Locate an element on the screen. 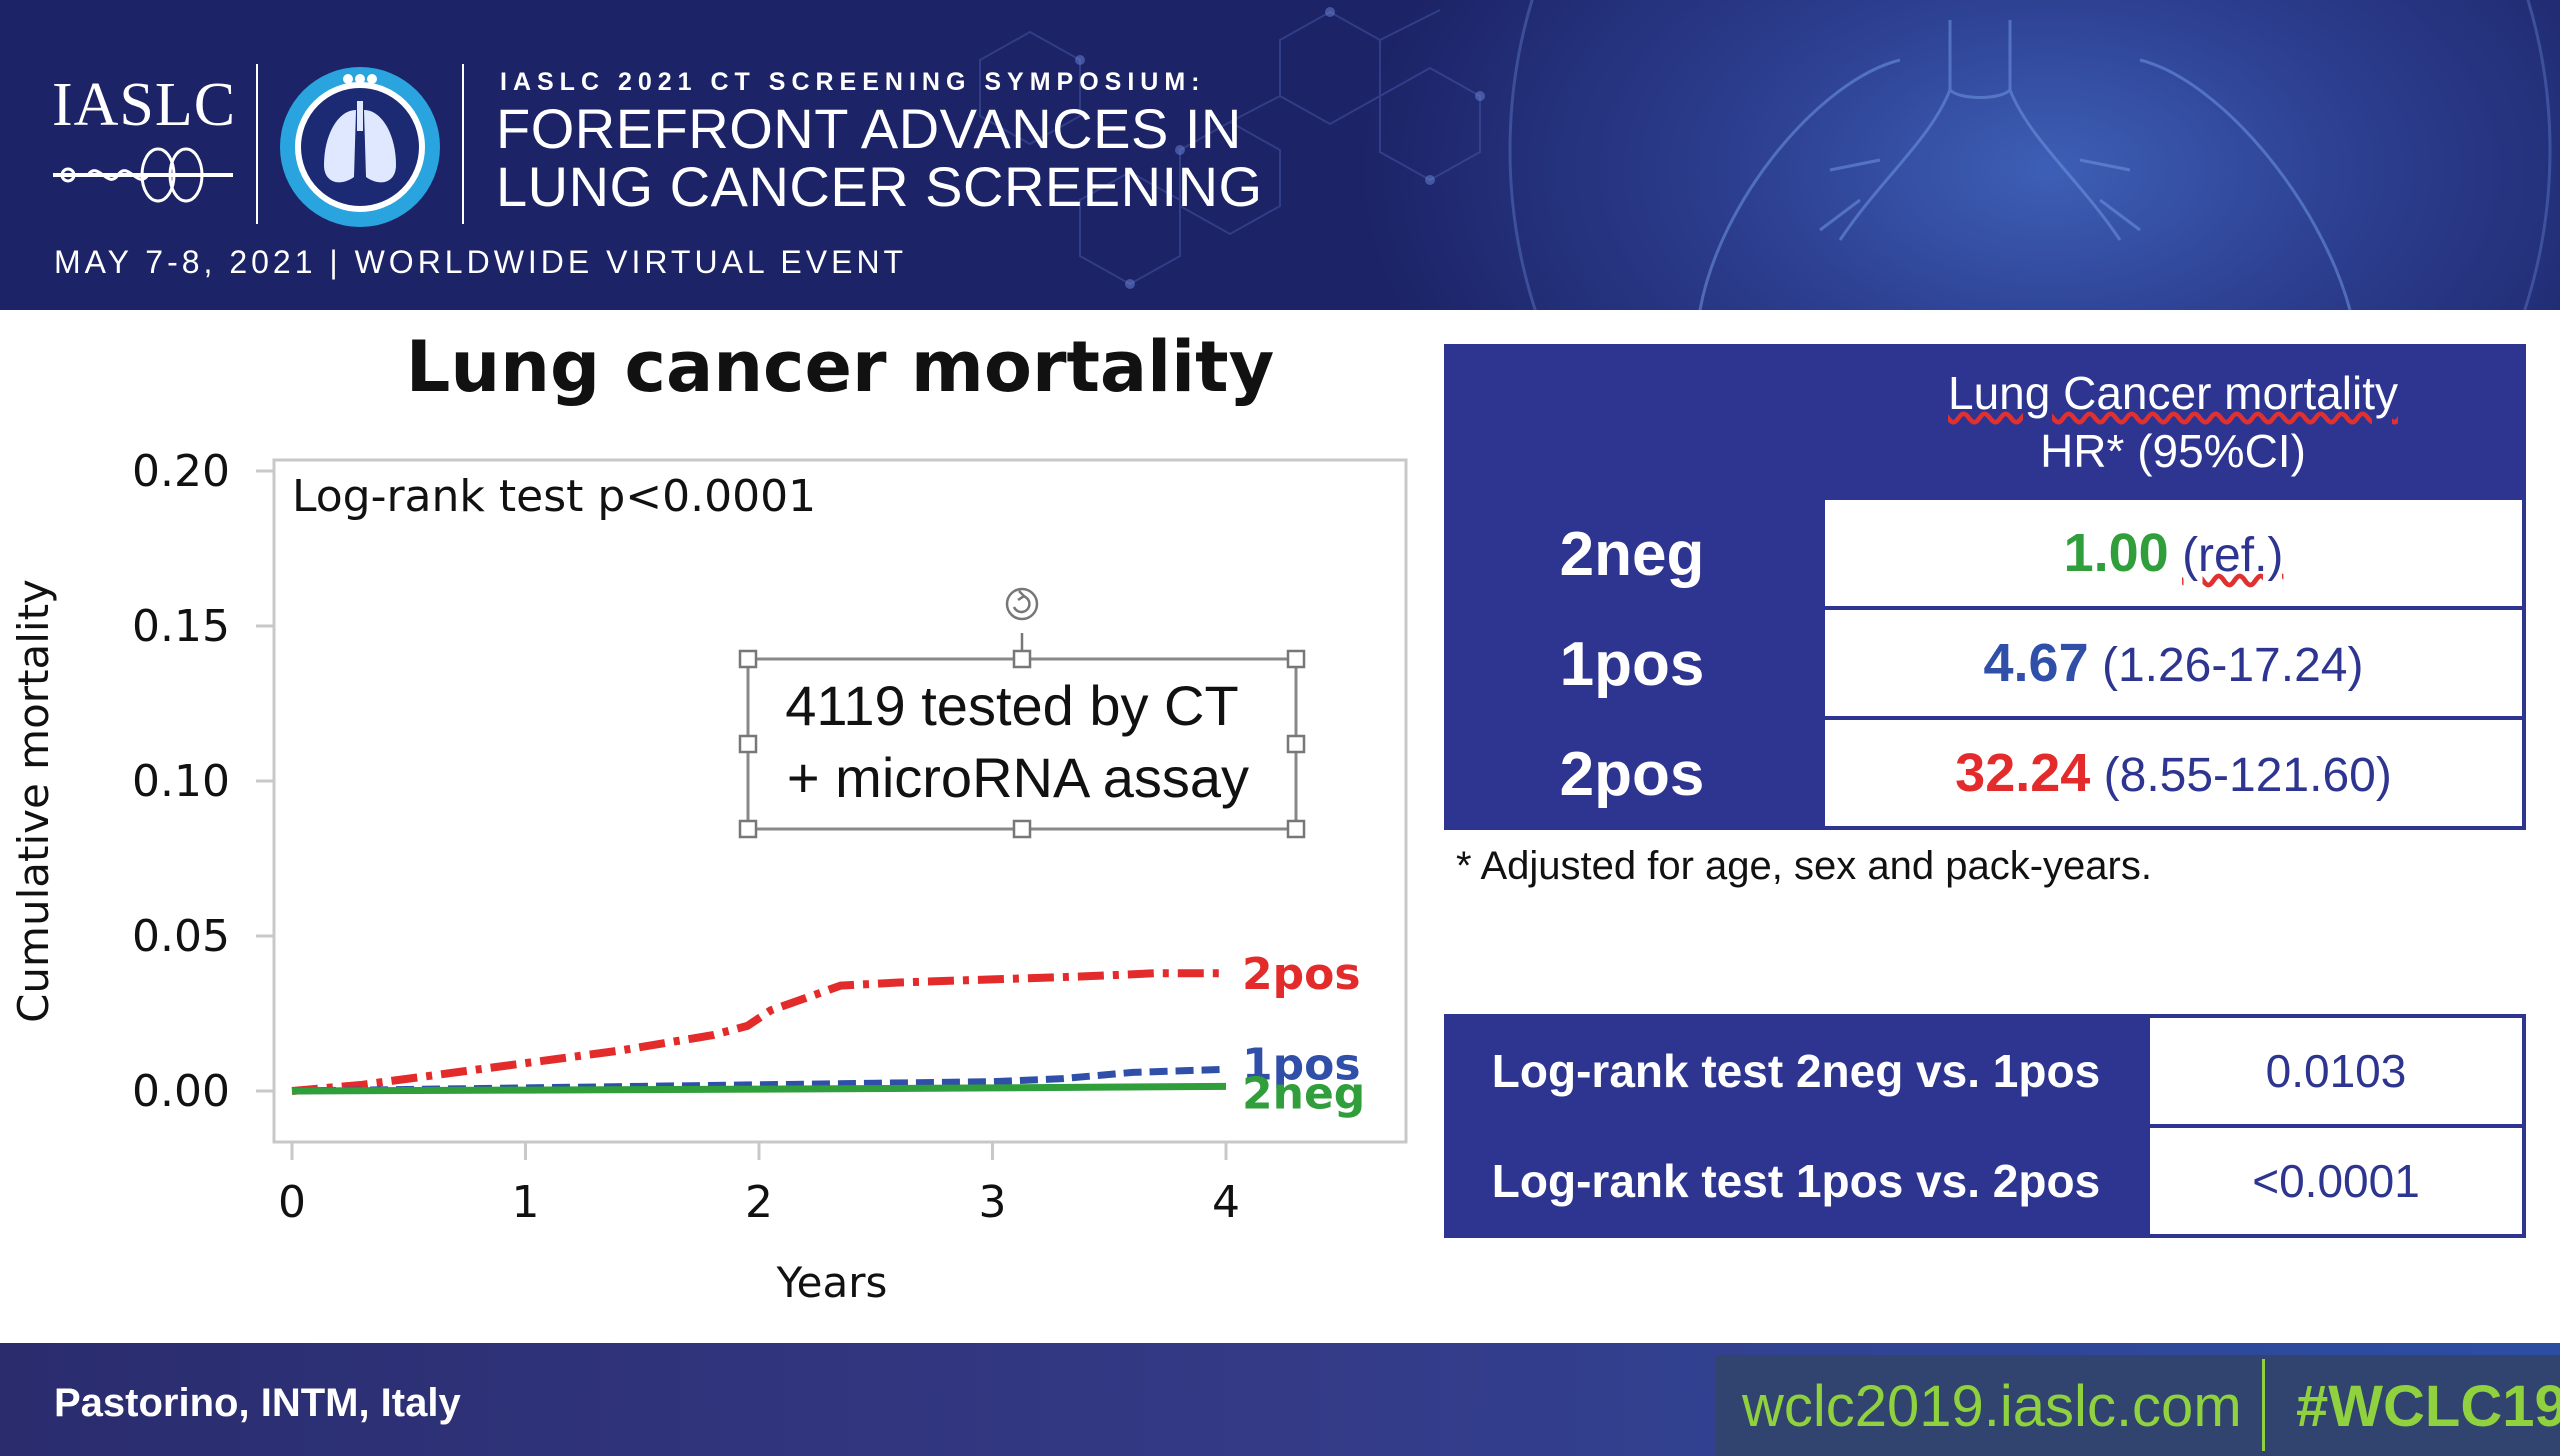 The width and height of the screenshot is (2560, 1456). presenter-credit: Pastorino, INTM, Italy is located at coordinates (257, 1403).